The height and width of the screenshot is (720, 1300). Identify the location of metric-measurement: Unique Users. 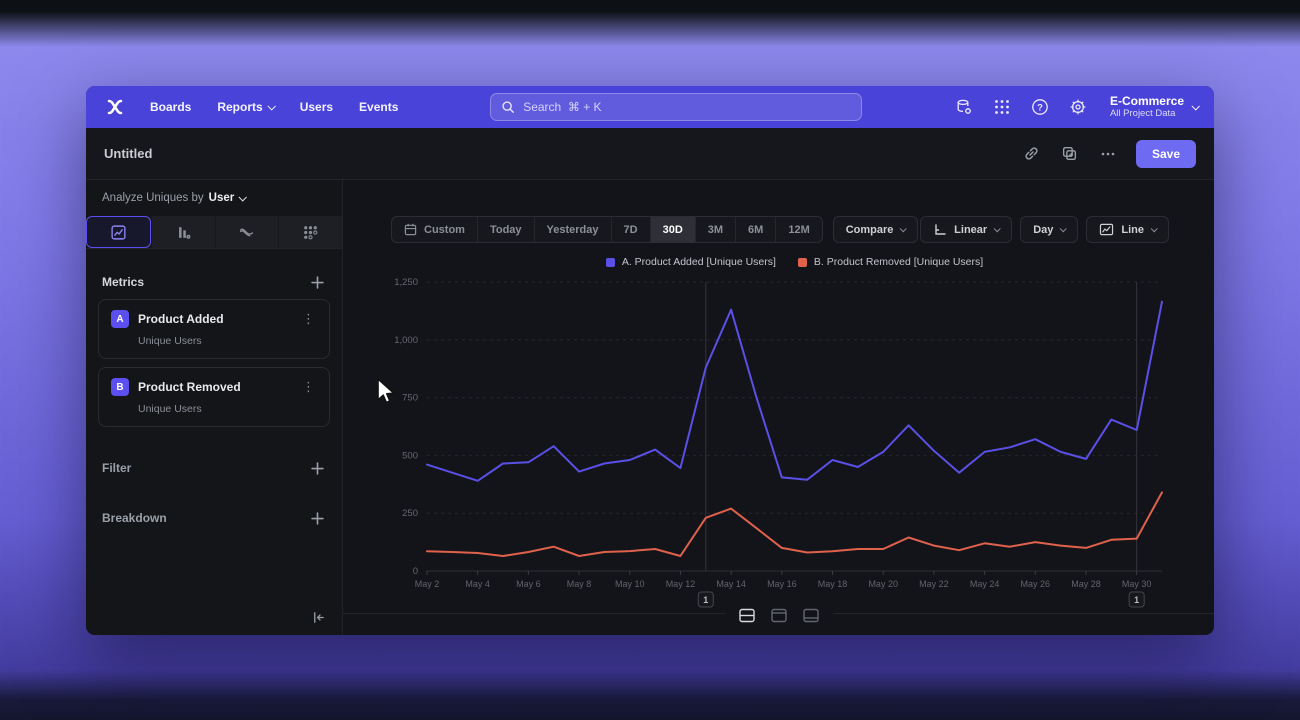
(170, 409).